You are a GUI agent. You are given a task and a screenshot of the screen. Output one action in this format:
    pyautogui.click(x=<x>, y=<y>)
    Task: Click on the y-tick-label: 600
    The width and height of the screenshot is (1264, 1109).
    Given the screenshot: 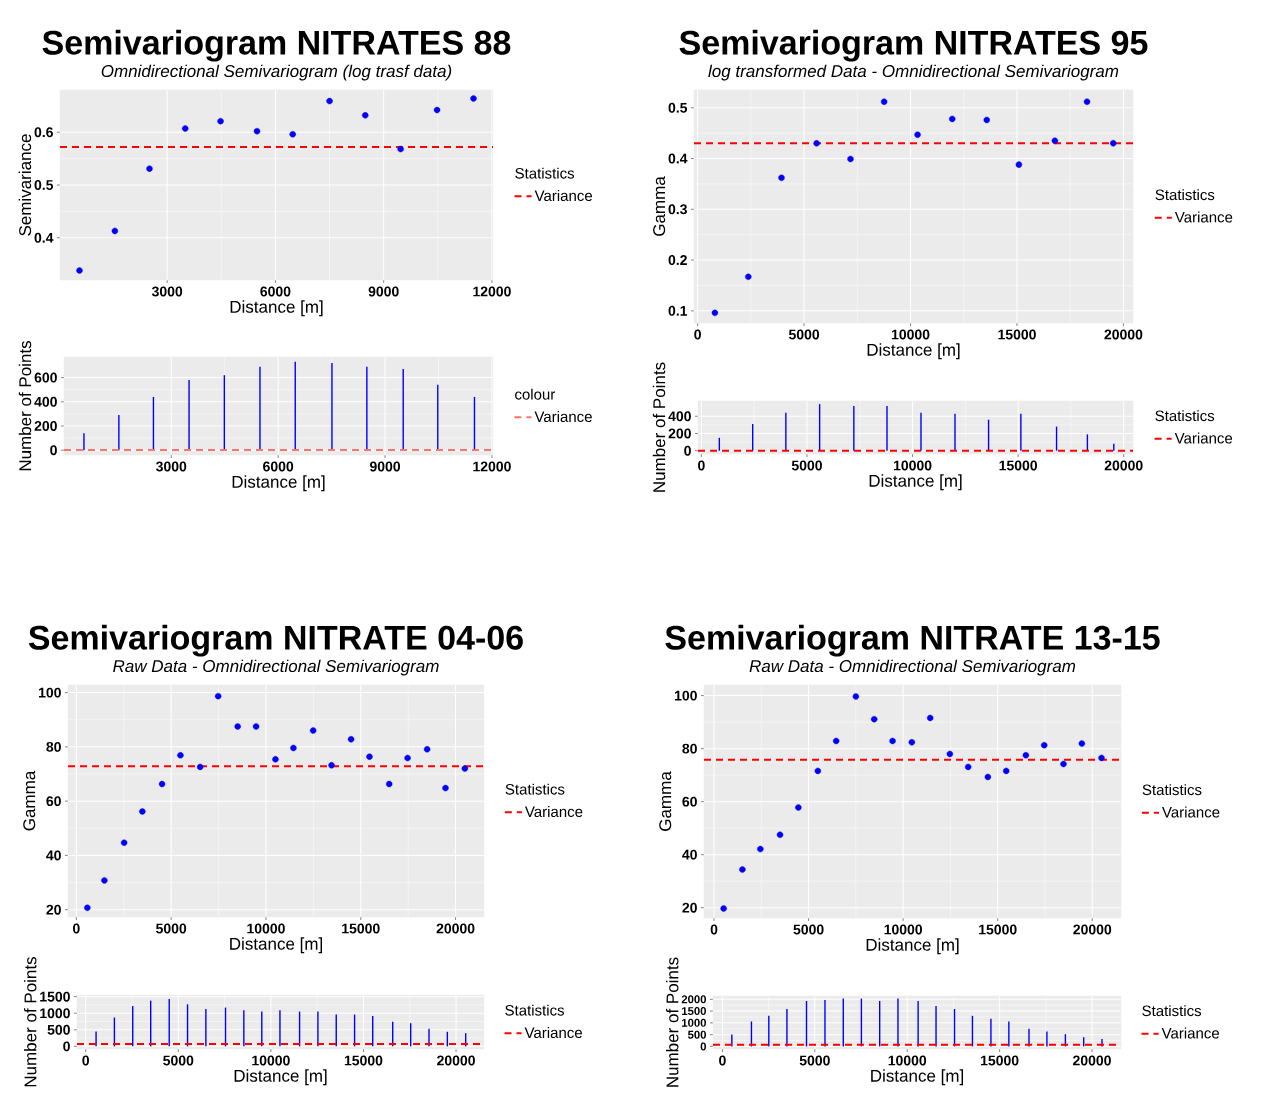 What is the action you would take?
    pyautogui.click(x=45, y=377)
    